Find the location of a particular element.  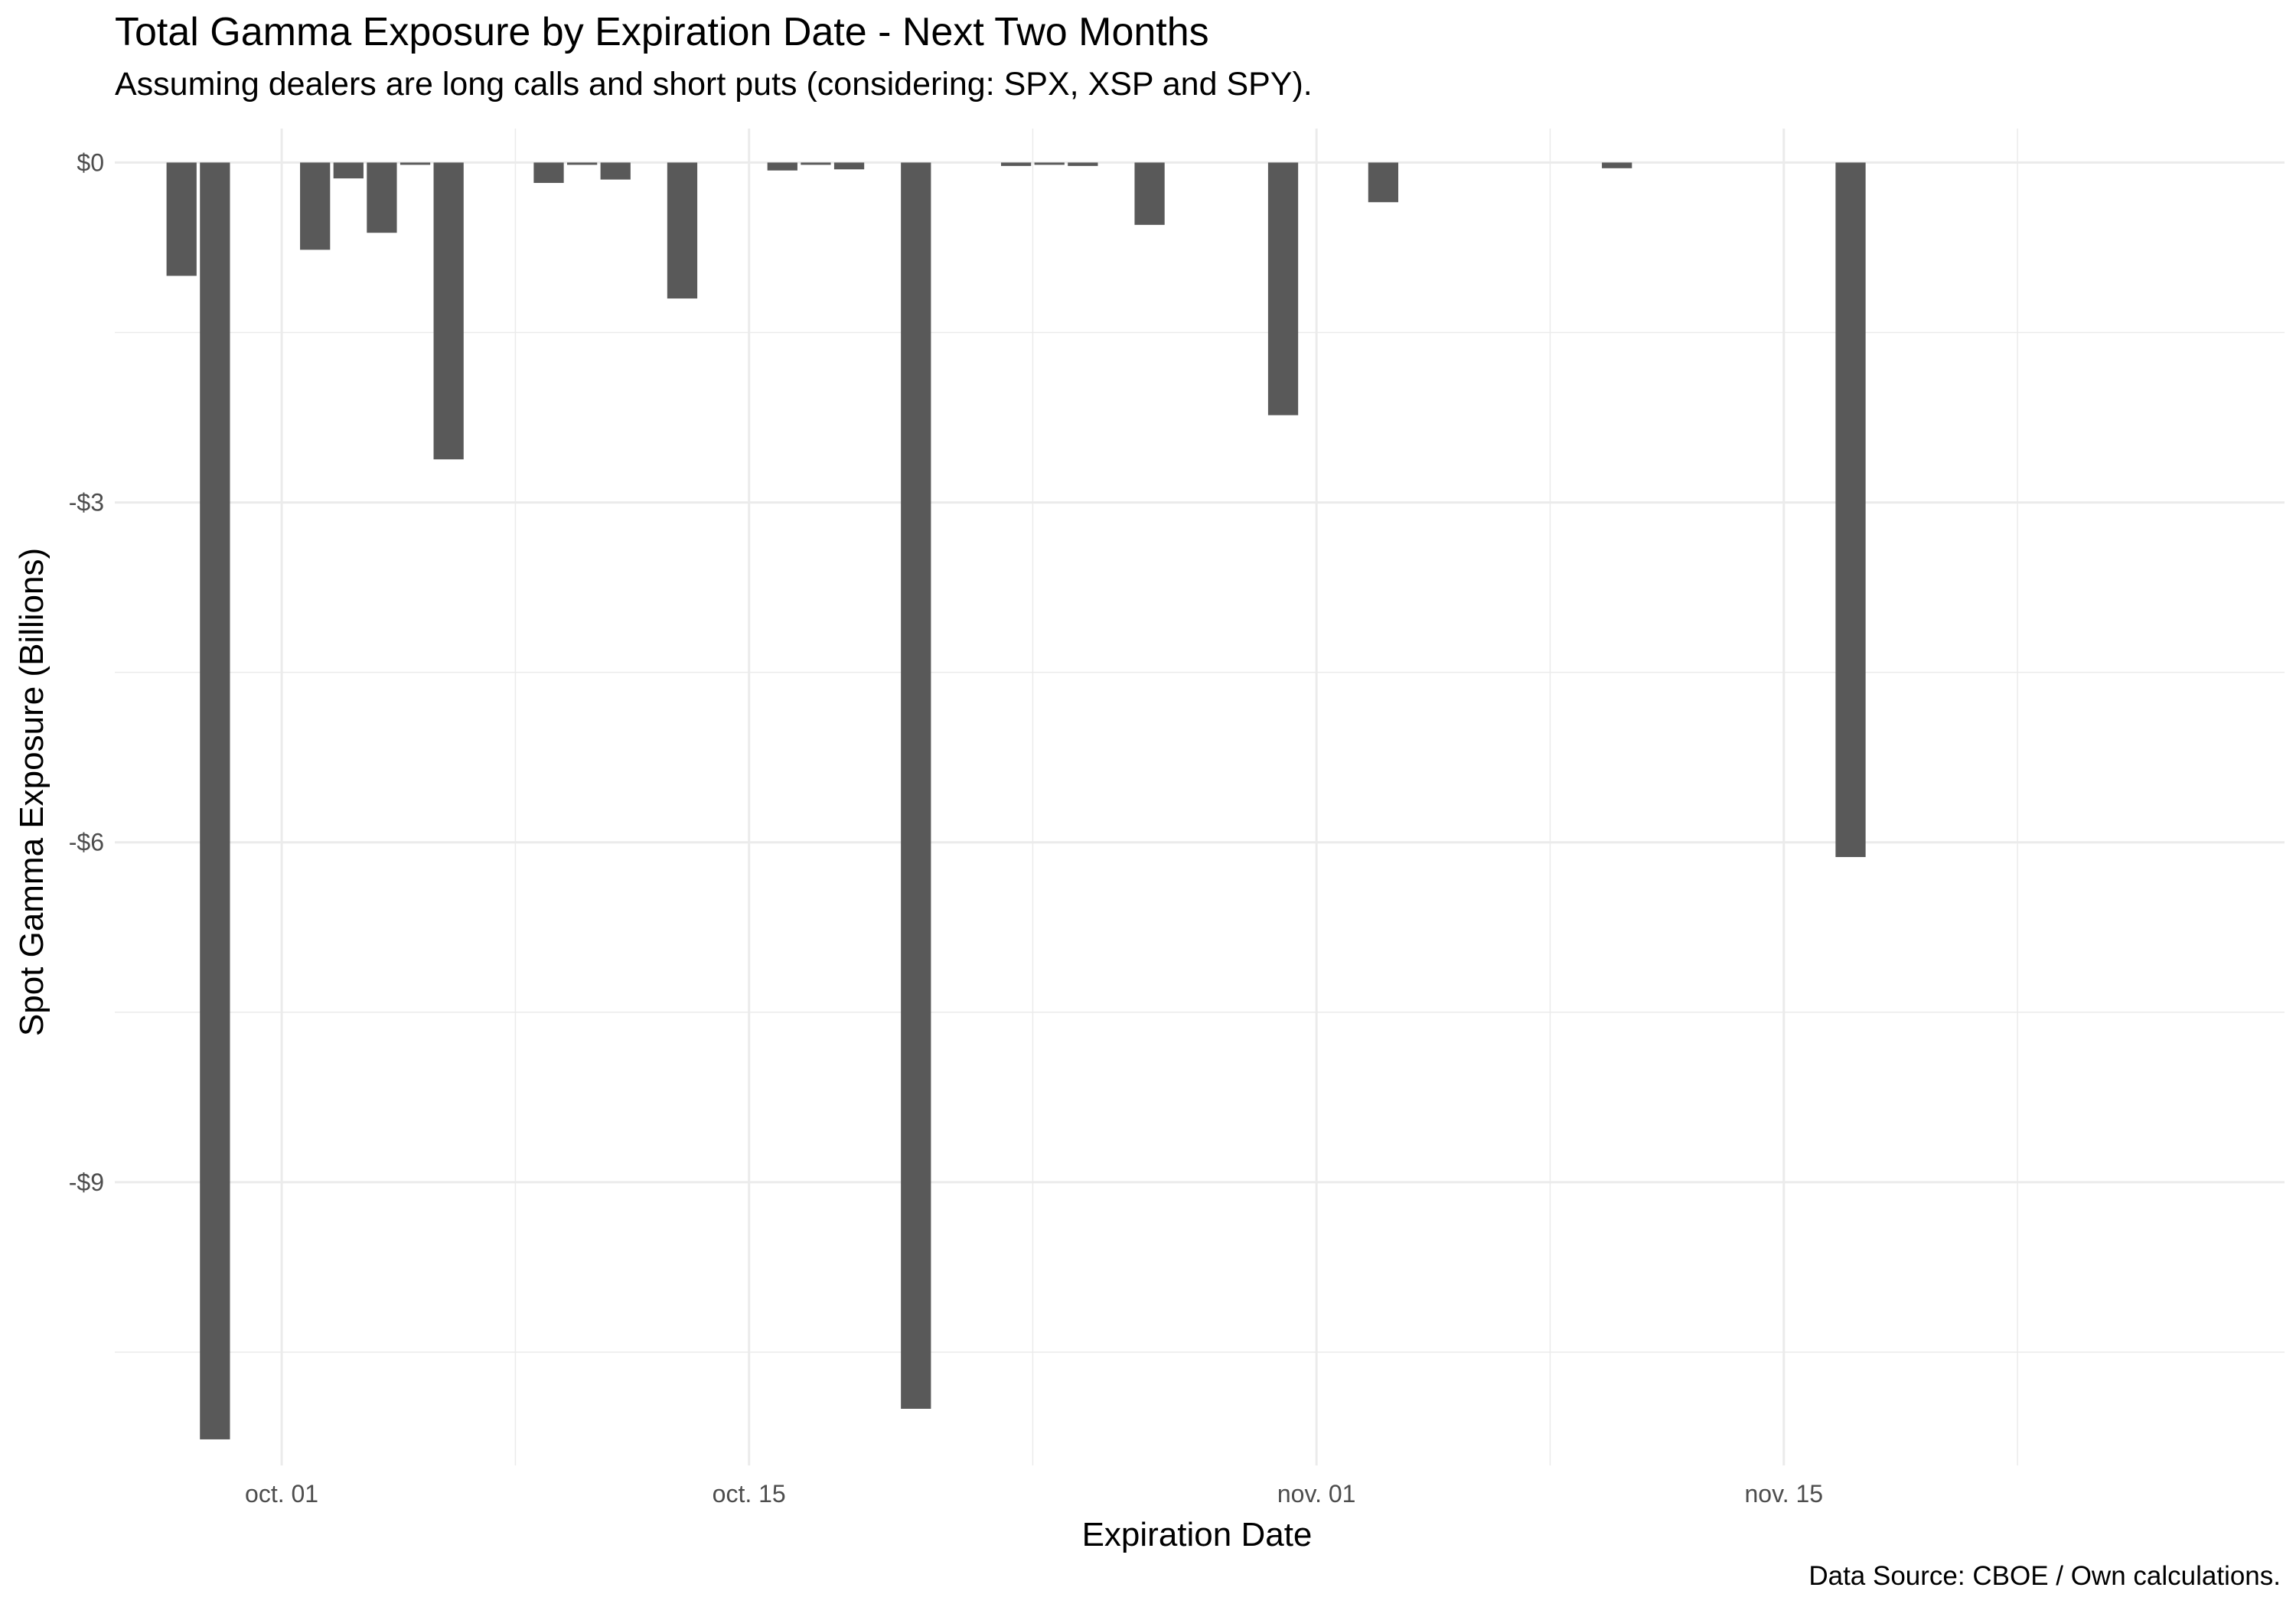

y-tick-label: $0 is located at coordinates (90, 162).